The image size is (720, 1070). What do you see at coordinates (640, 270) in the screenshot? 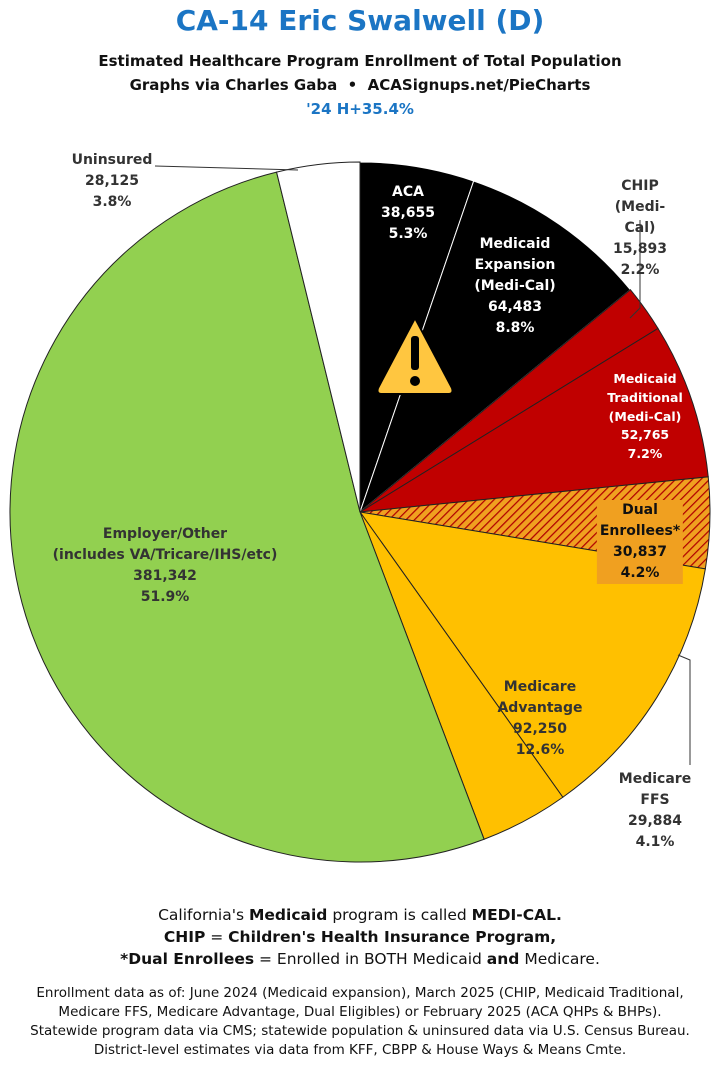
I see `share-label: 2.2%` at bounding box center [640, 270].